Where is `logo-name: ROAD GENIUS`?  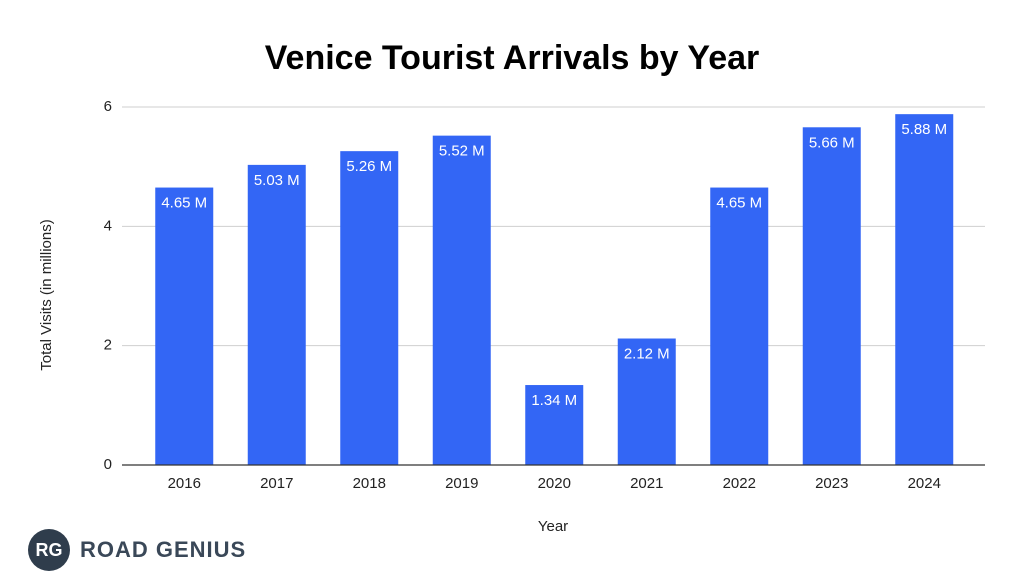 logo-name: ROAD GENIUS is located at coordinates (163, 549).